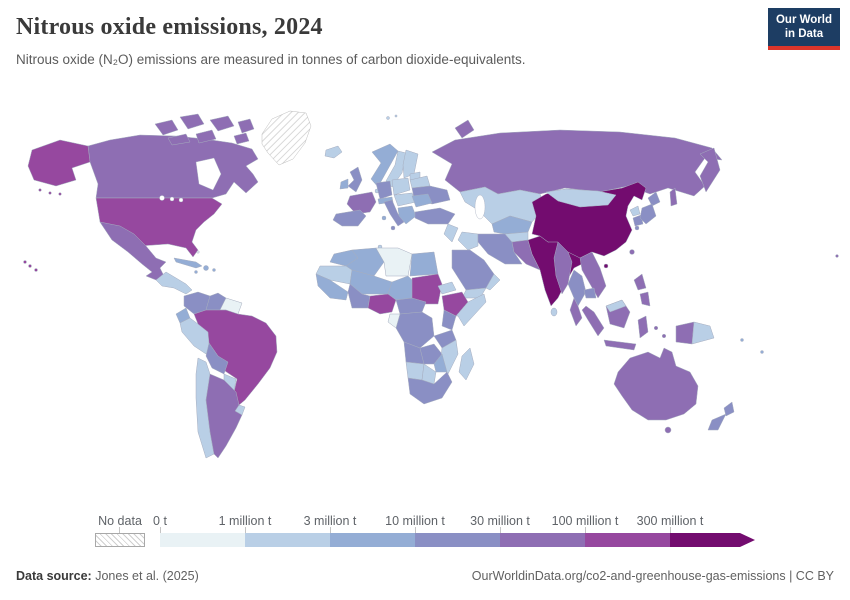 The image size is (850, 600). I want to click on country-myanmar, so click(563, 268).